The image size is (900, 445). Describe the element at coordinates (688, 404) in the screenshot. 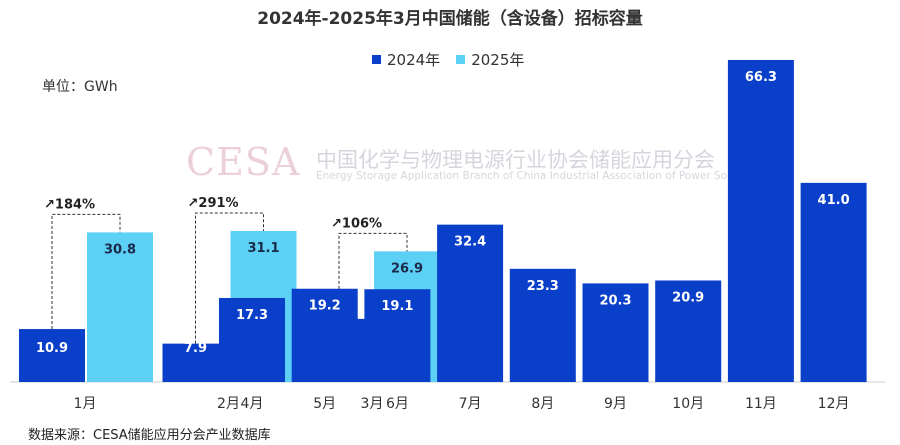

I see `x-tick-label-10: 10月` at that location.